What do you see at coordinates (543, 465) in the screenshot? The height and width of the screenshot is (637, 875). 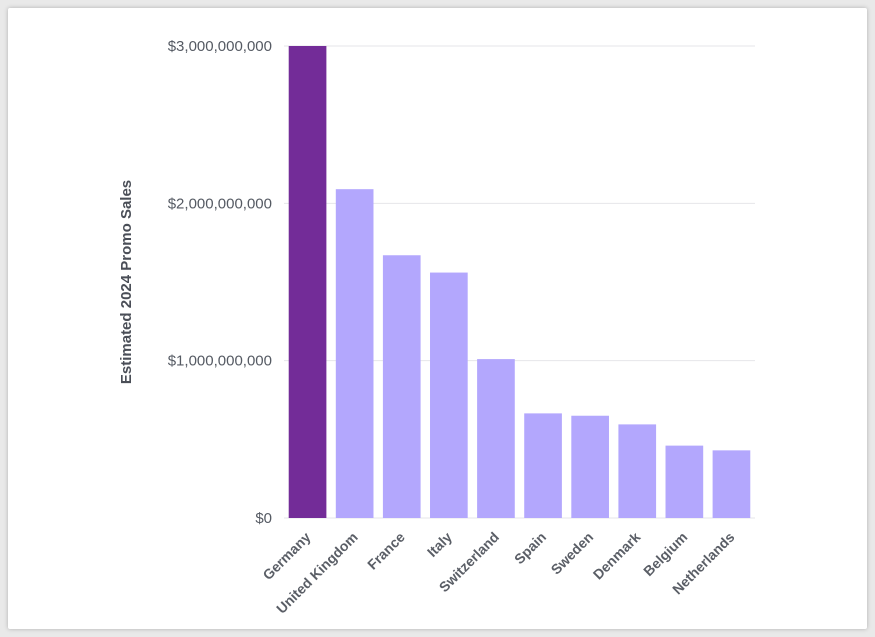 I see `bar-spain` at bounding box center [543, 465].